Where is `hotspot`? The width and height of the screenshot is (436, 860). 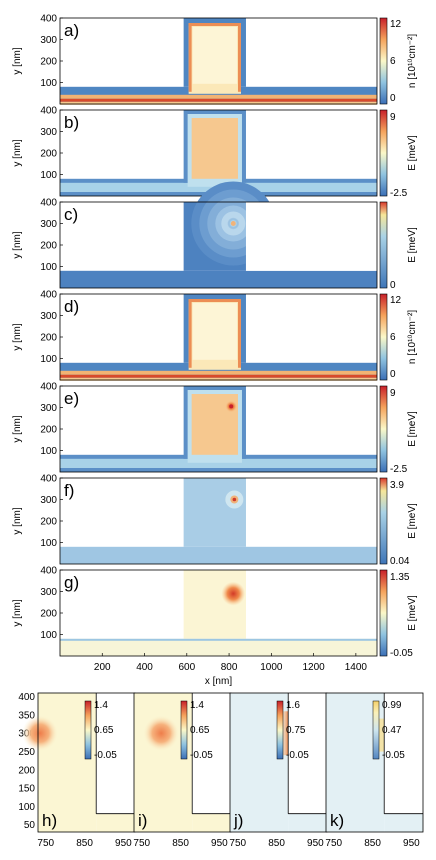
hotspot is located at coordinates (233, 593).